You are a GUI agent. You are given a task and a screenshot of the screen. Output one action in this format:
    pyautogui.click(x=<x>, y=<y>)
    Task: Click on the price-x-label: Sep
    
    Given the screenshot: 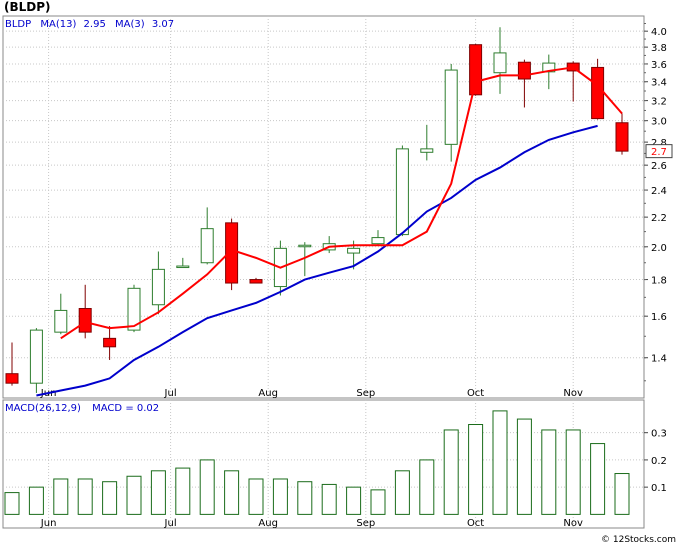 What is the action you would take?
    pyautogui.click(x=365, y=393)
    